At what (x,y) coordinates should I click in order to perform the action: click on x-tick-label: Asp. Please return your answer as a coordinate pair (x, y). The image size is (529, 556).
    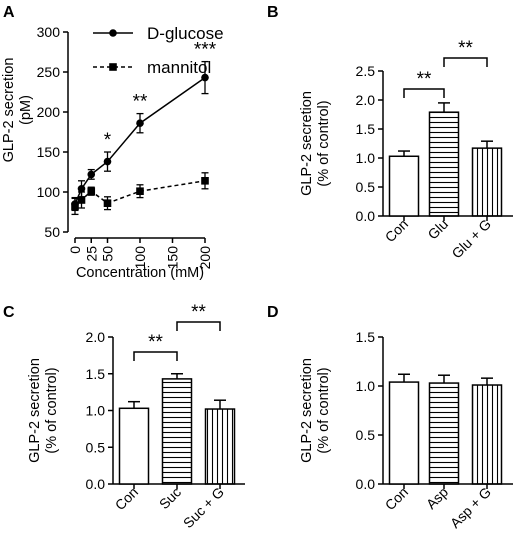
    Looking at the image, I should click on (437, 498).